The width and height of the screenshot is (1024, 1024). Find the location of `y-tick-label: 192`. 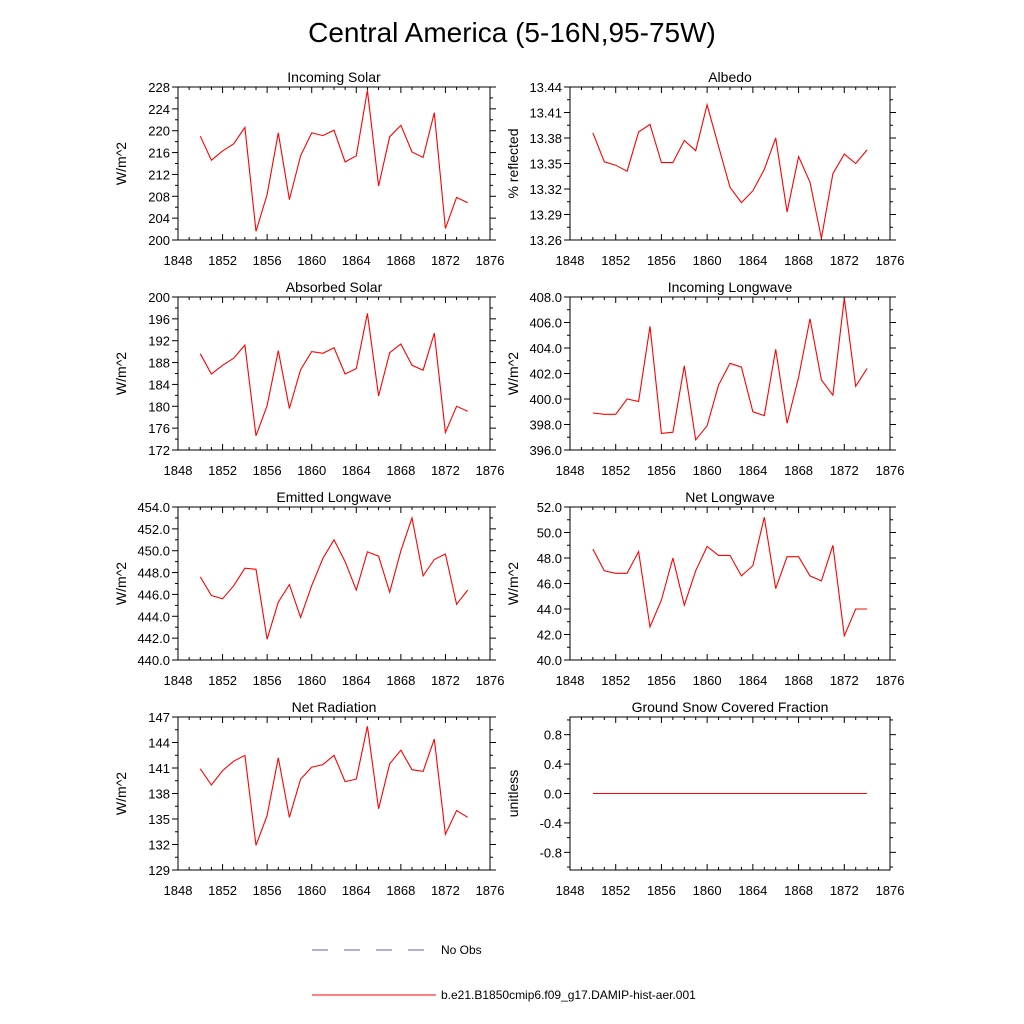

y-tick-label: 192 is located at coordinates (159, 341).